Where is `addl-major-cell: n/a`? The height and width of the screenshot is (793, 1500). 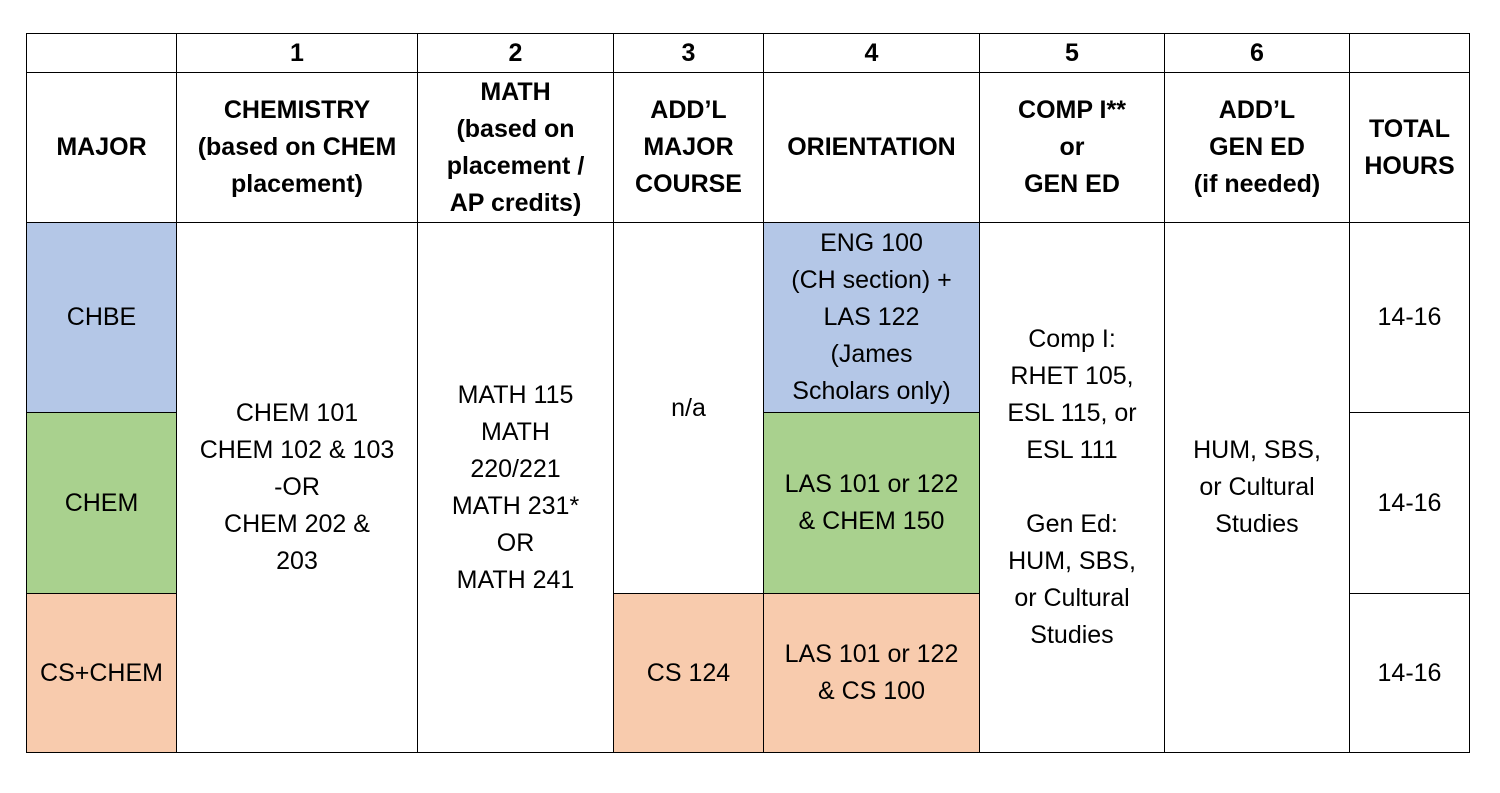 addl-major-cell: n/a is located at coordinates (688, 408).